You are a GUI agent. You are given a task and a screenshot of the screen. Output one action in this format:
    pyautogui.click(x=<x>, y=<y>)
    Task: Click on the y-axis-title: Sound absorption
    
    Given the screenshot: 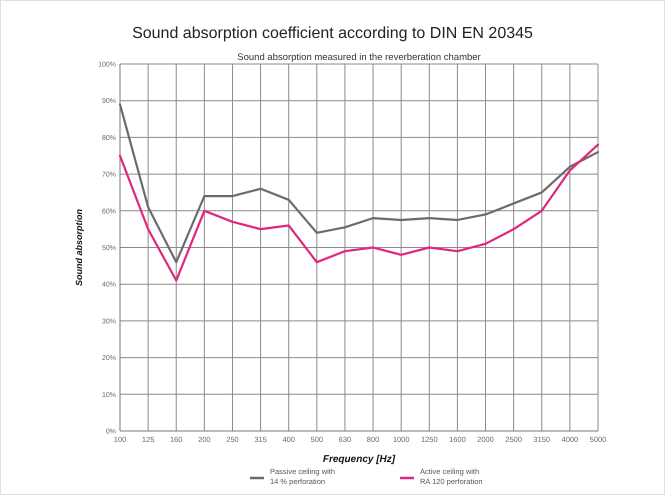 What is the action you would take?
    pyautogui.click(x=79, y=247)
    